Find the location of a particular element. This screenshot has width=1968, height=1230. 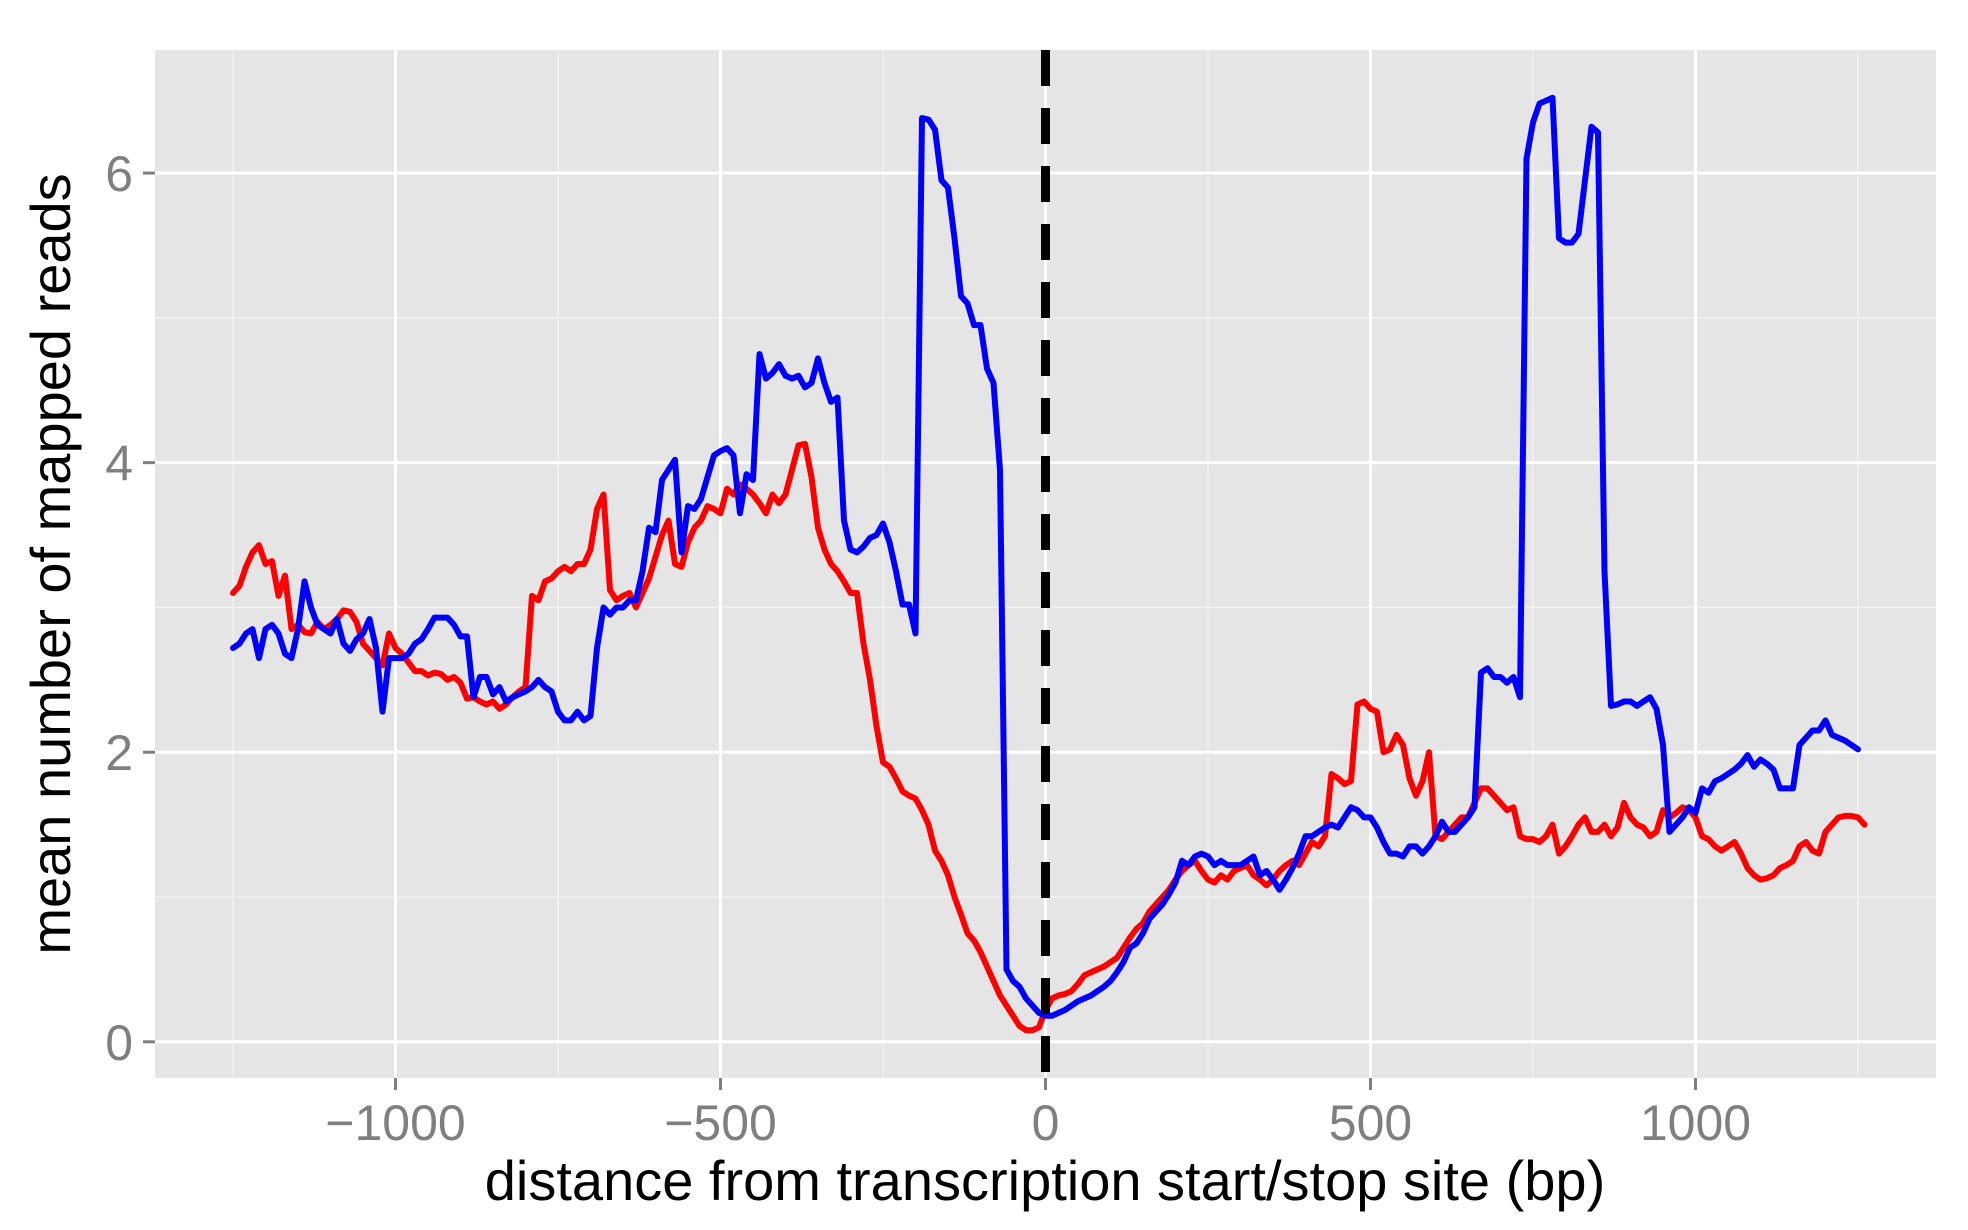

y-tick-label: 0 is located at coordinates (119, 1043).